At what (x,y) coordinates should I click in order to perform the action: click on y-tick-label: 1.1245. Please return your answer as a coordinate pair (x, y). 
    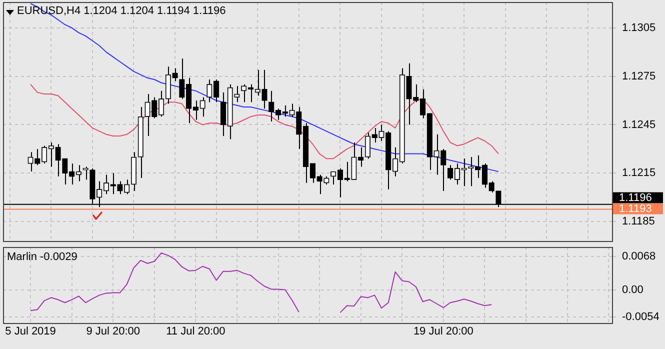
    Looking at the image, I should click on (639, 124).